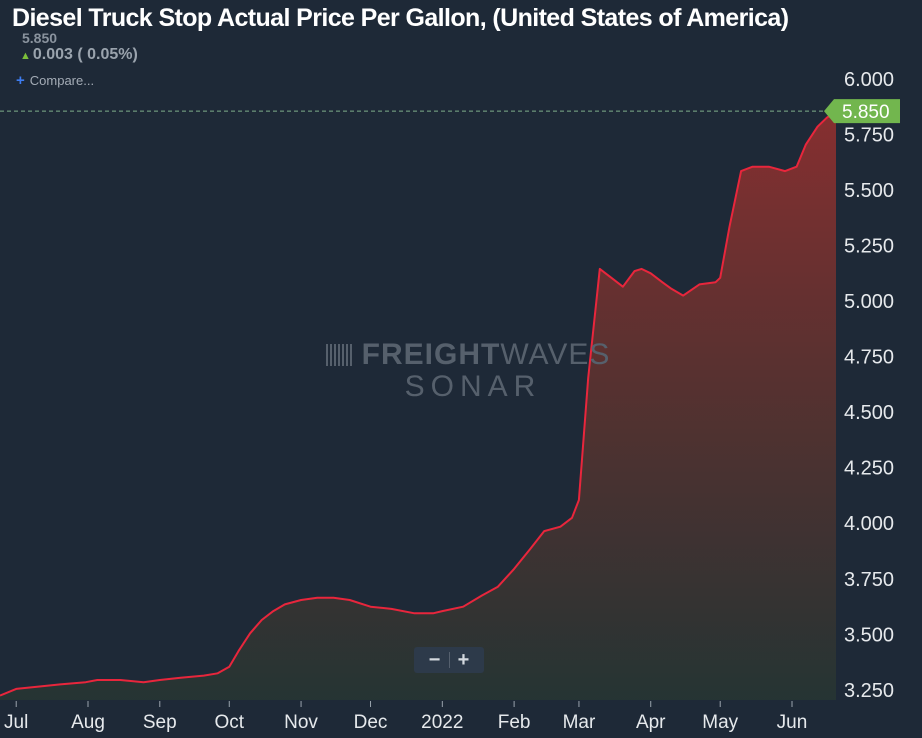 The height and width of the screenshot is (738, 922). What do you see at coordinates (869, 358) in the screenshot?
I see `y-tick-label: 4.750` at bounding box center [869, 358].